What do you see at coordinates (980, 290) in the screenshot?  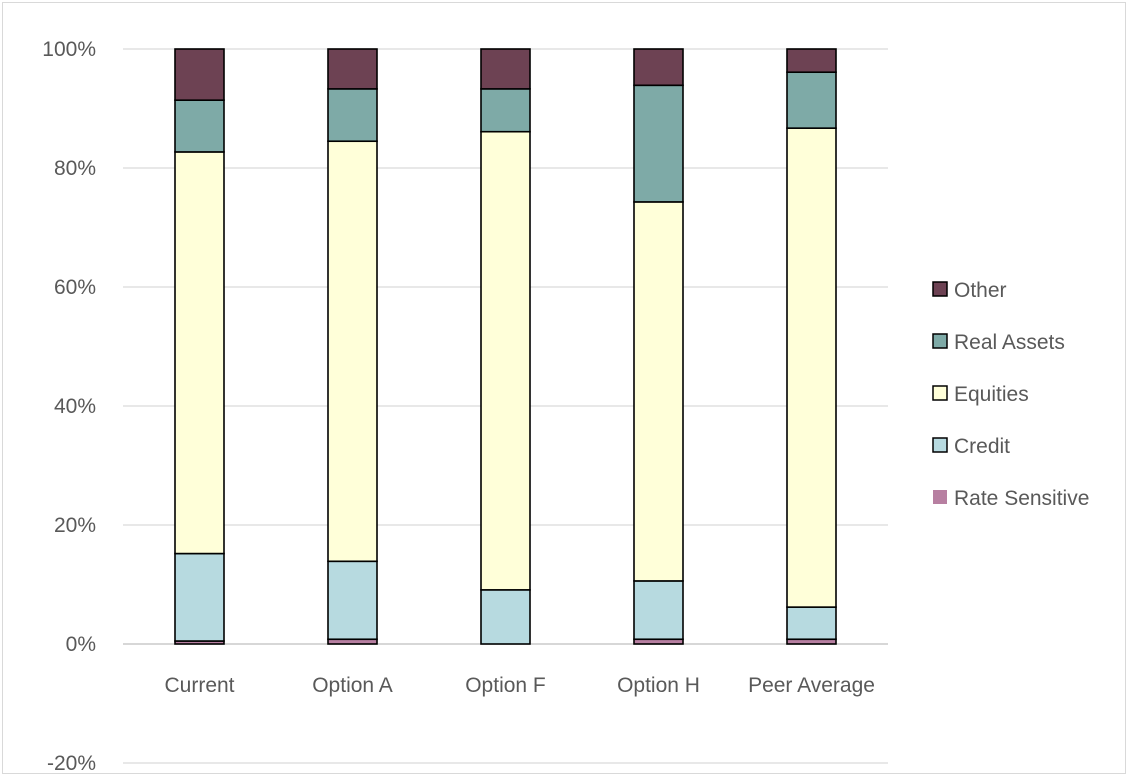 I see `legend-label: Other` at bounding box center [980, 290].